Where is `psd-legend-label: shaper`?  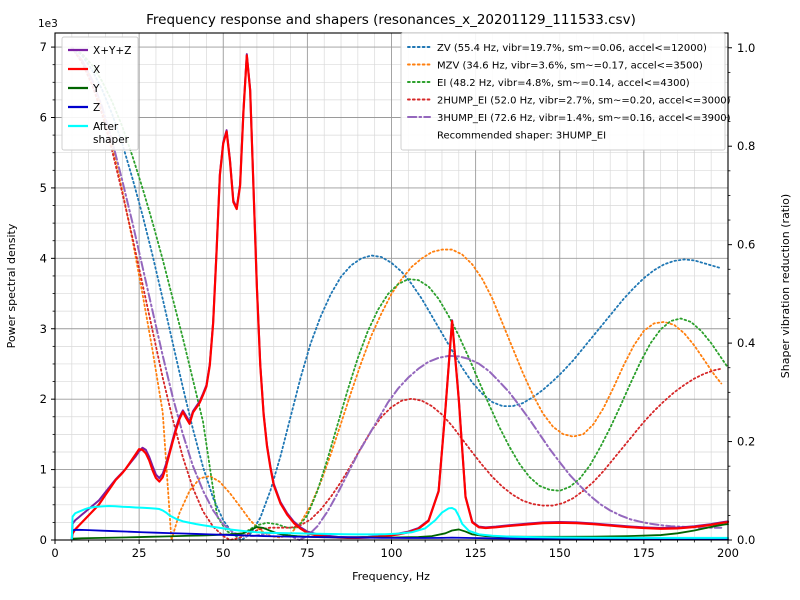 psd-legend-label: shaper is located at coordinates (111, 140).